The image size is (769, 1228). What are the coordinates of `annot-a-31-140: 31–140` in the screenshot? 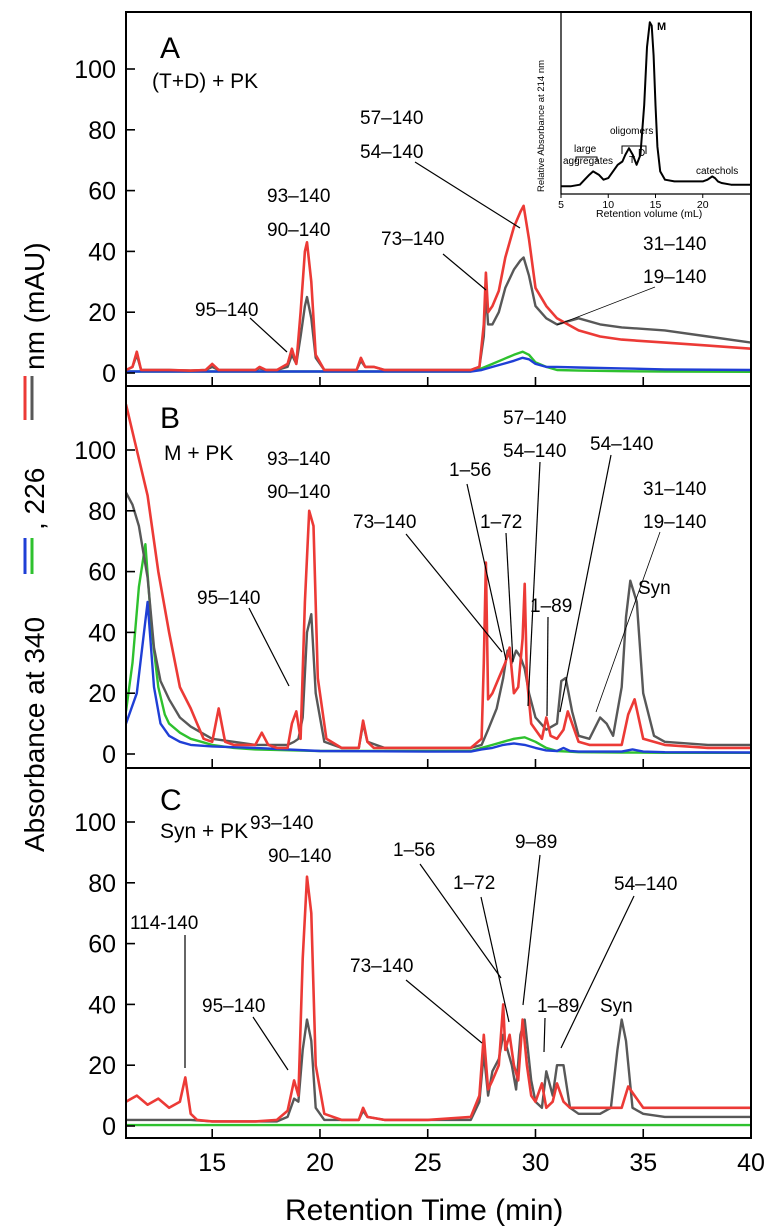 It's located at (674, 244).